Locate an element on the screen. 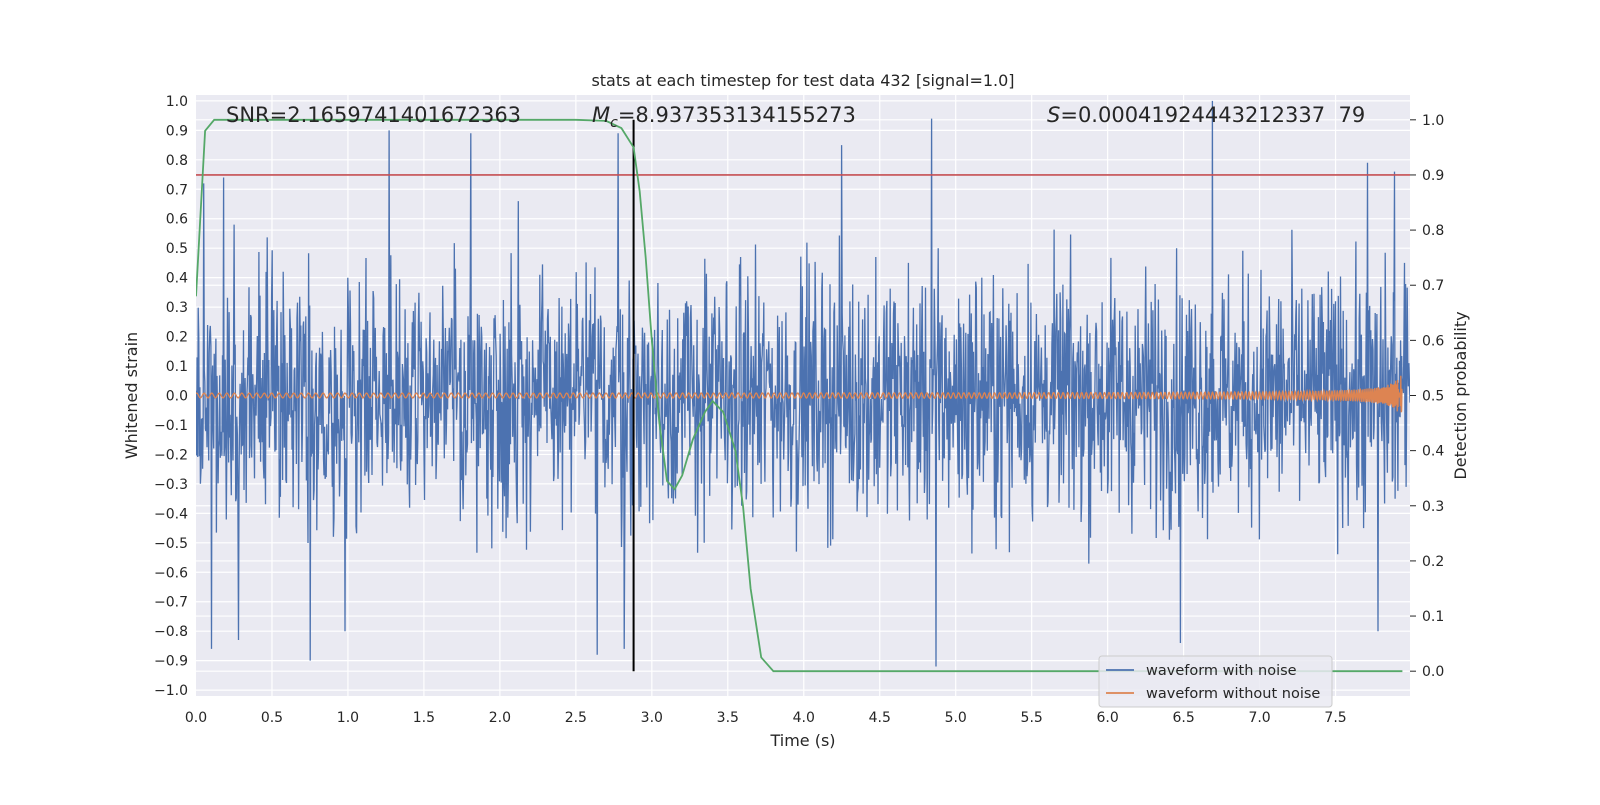 The height and width of the screenshot is (805, 1600). snr-annotation: SNR=2.1659741401672363 is located at coordinates (373, 115).